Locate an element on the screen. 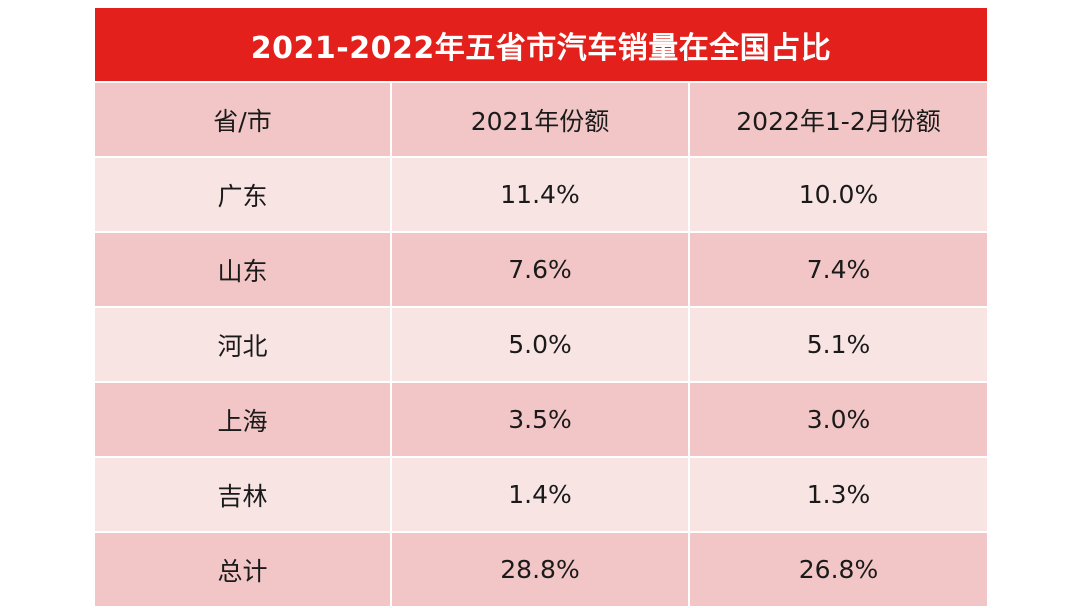 This screenshot has height=608, width=1080. region-cell: 山东 is located at coordinates (243, 269).